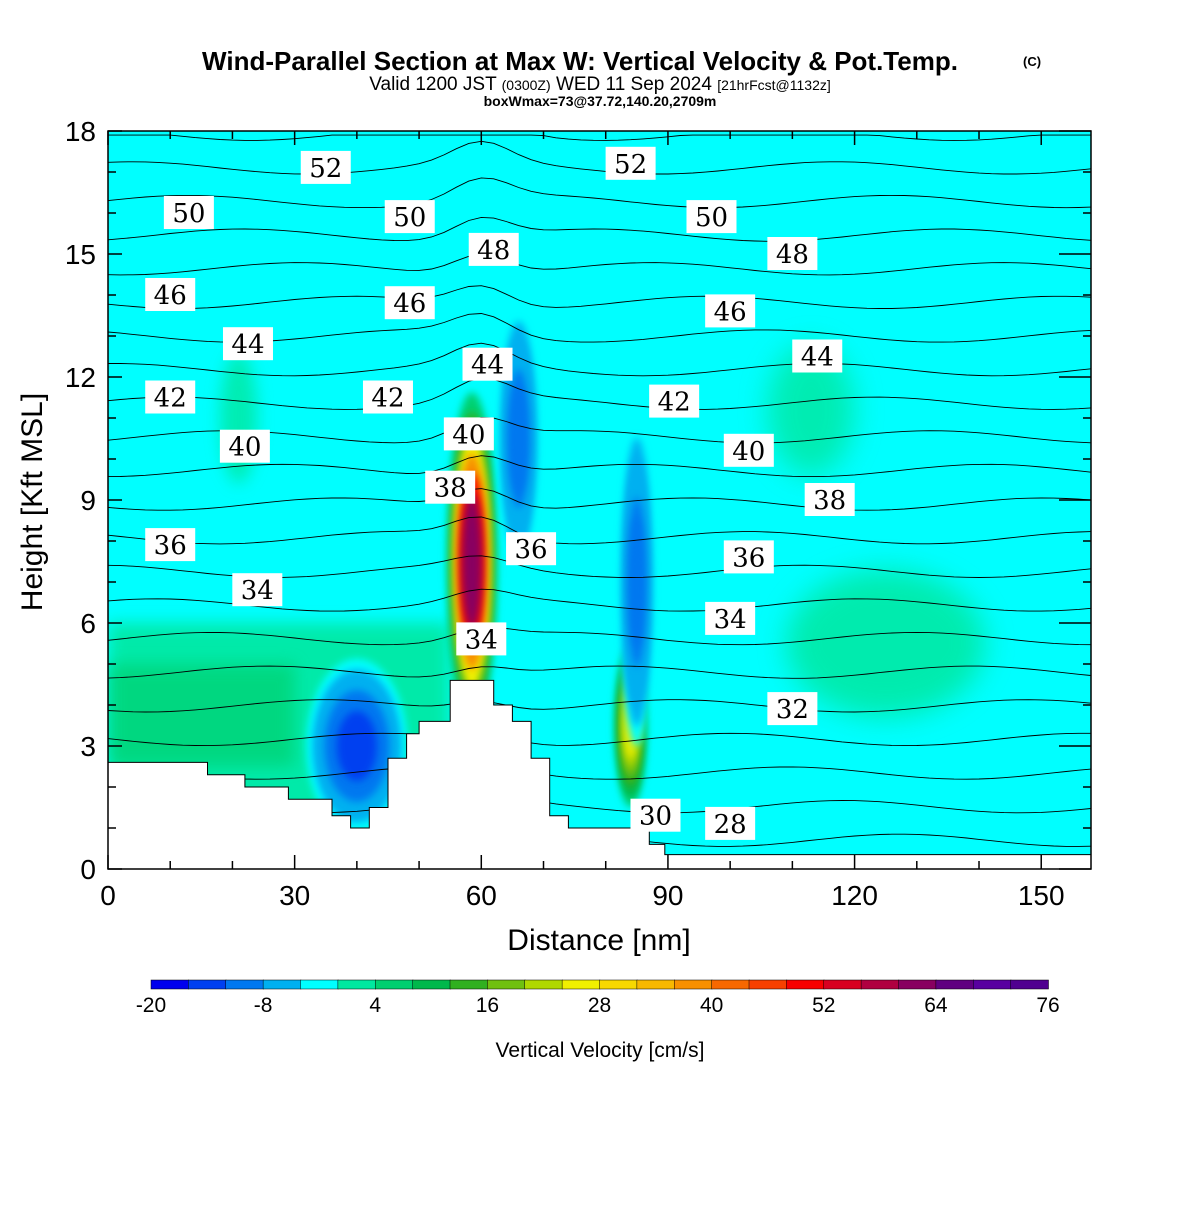 The height and width of the screenshot is (1205, 1200). Describe the element at coordinates (263, 1005) in the screenshot. I see `colorbar-label: -8` at that location.